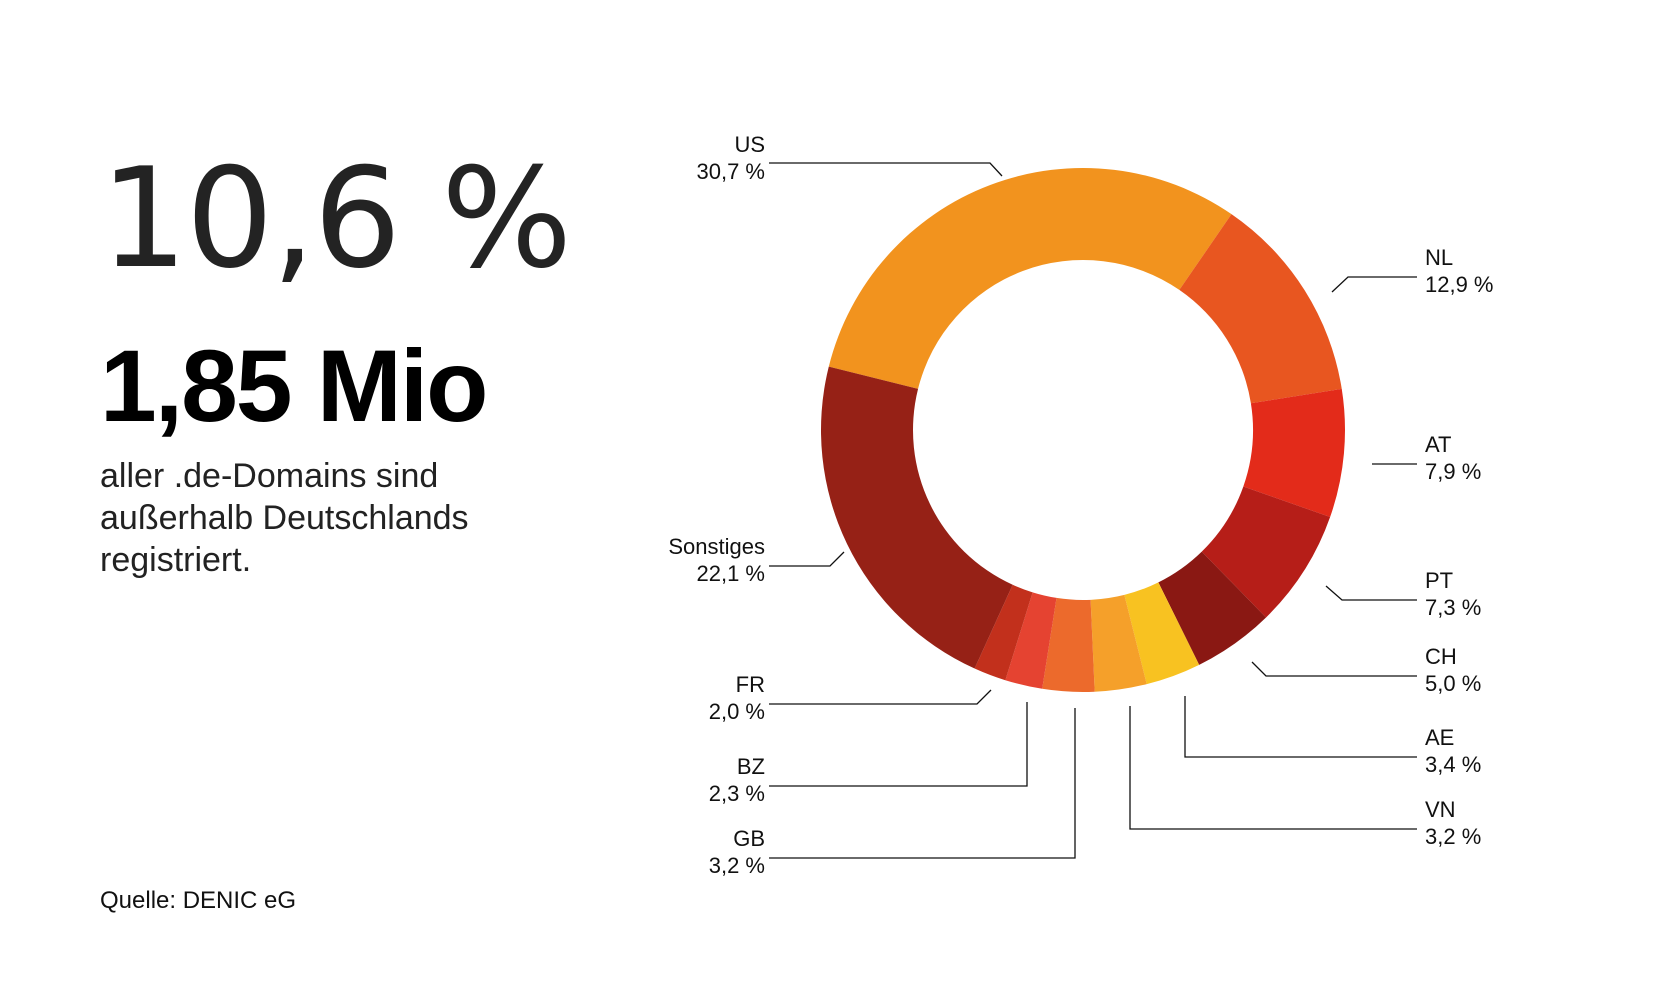 The image size is (1680, 994). I want to click on slice-label-nl: NL, so click(1439, 257).